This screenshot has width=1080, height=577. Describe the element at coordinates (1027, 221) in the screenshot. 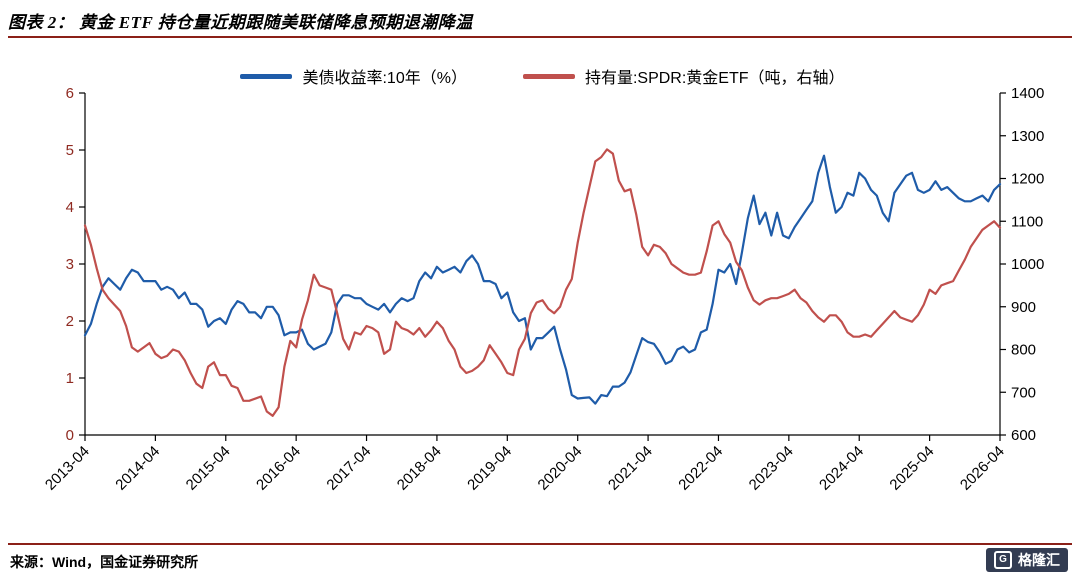

I see `y-axis-label-right: 1100` at that location.